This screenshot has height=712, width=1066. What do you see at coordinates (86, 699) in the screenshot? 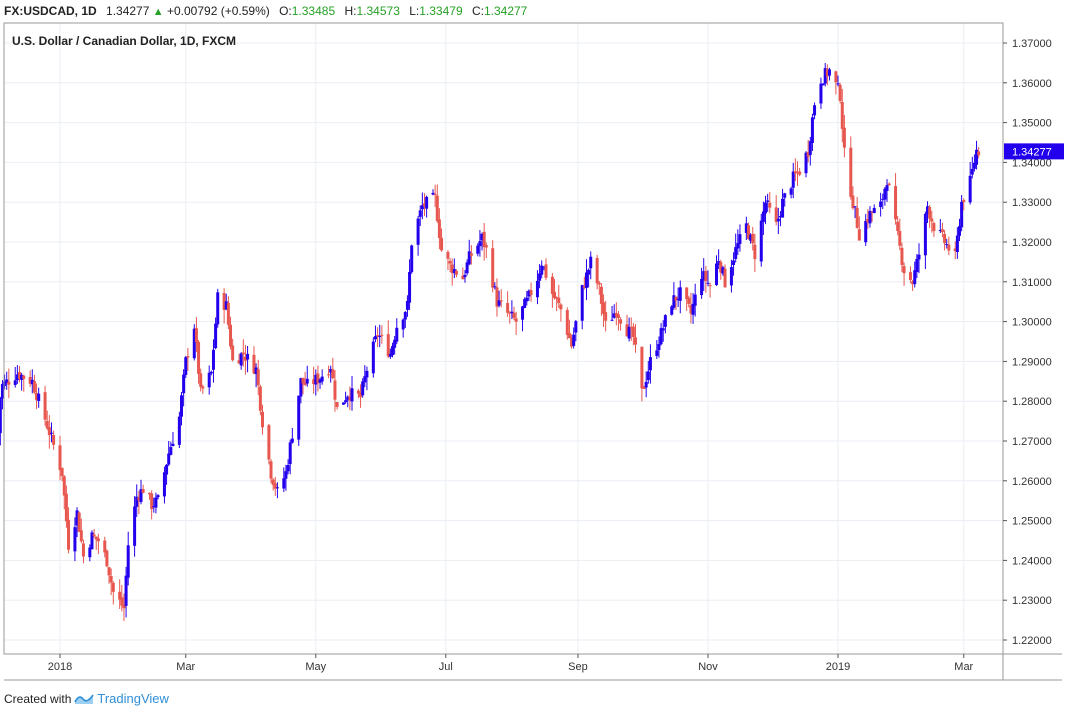
I see `footer: Created with TradingView` at bounding box center [86, 699].